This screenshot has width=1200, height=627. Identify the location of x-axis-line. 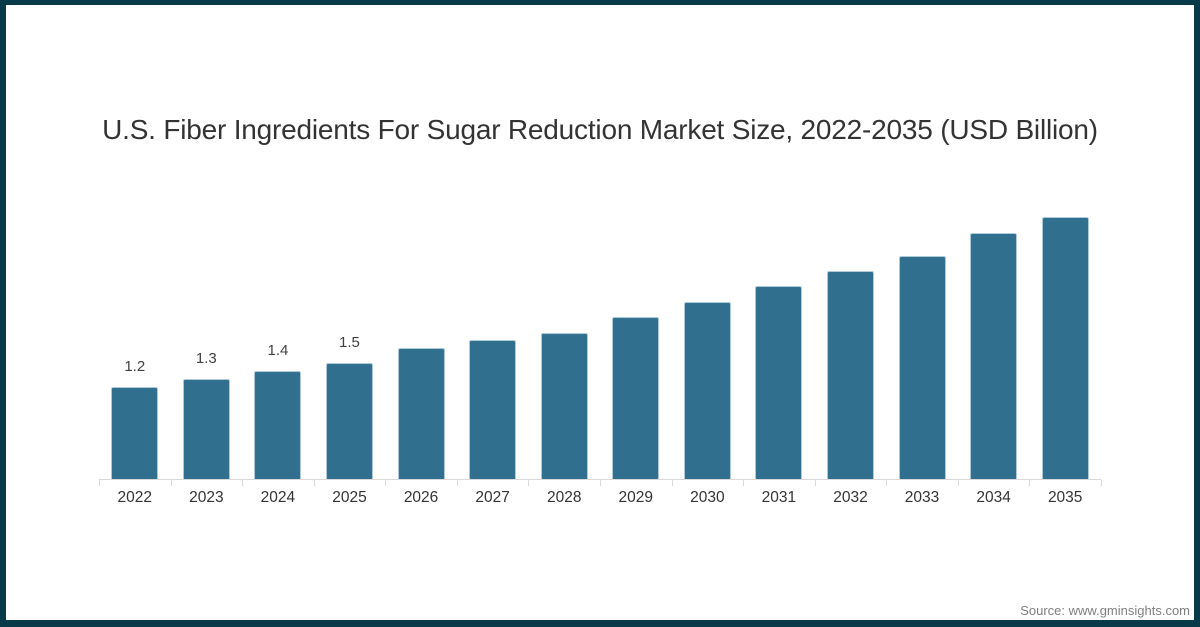
(600, 479).